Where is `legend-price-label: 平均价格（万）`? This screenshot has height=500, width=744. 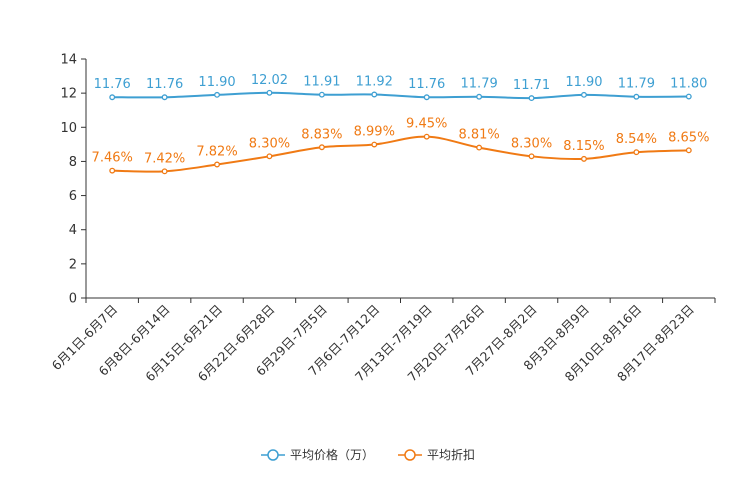
legend-price-label: 平均价格（万） is located at coordinates (332, 454).